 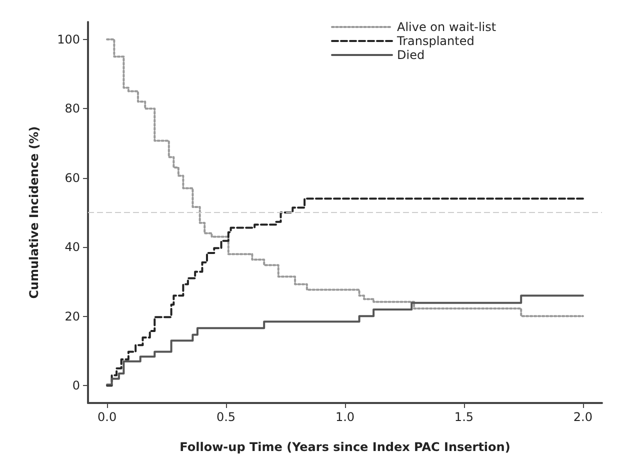 What do you see at coordinates (72, 247) in the screenshot?
I see `y-tick-label: 40` at bounding box center [72, 247].